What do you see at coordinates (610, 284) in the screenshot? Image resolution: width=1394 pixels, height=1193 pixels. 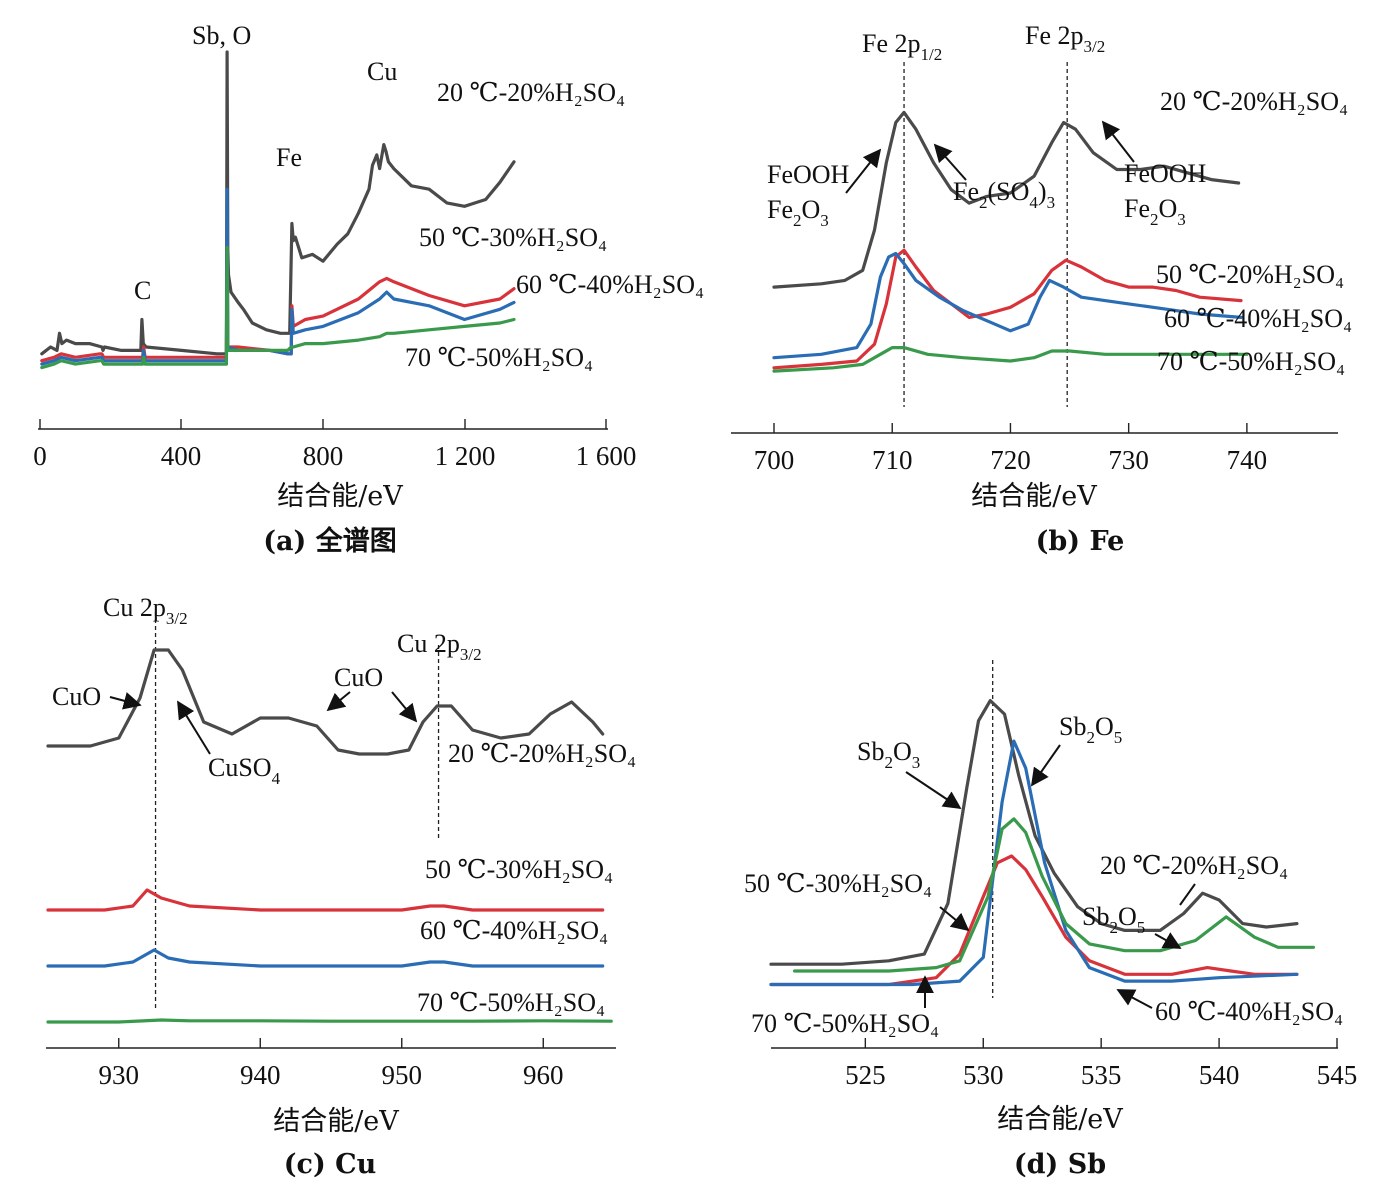 I see `panel-a-series-label-60: 60 ℃-40%H₂SO₄` at bounding box center [610, 284].